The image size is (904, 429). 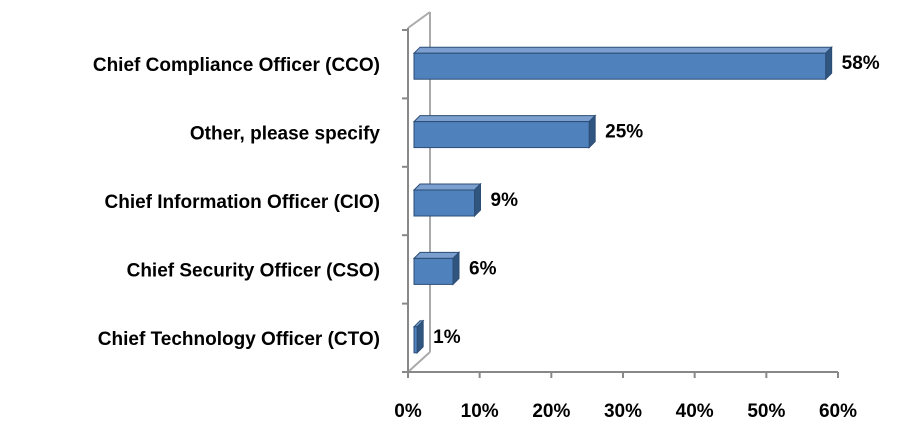 I want to click on y-tick-label: Chief Information Officer (CIO), so click(x=243, y=202).